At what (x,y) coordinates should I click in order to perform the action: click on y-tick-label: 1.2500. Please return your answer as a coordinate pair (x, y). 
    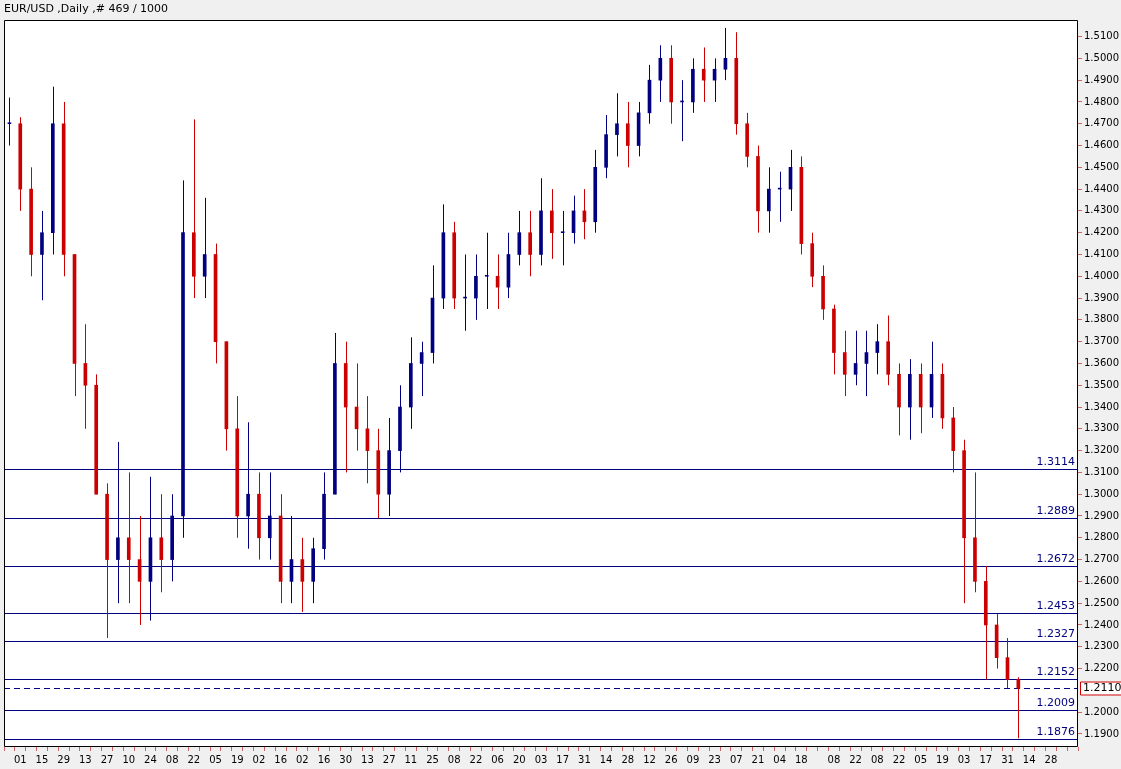
    Looking at the image, I should click on (1102, 602).